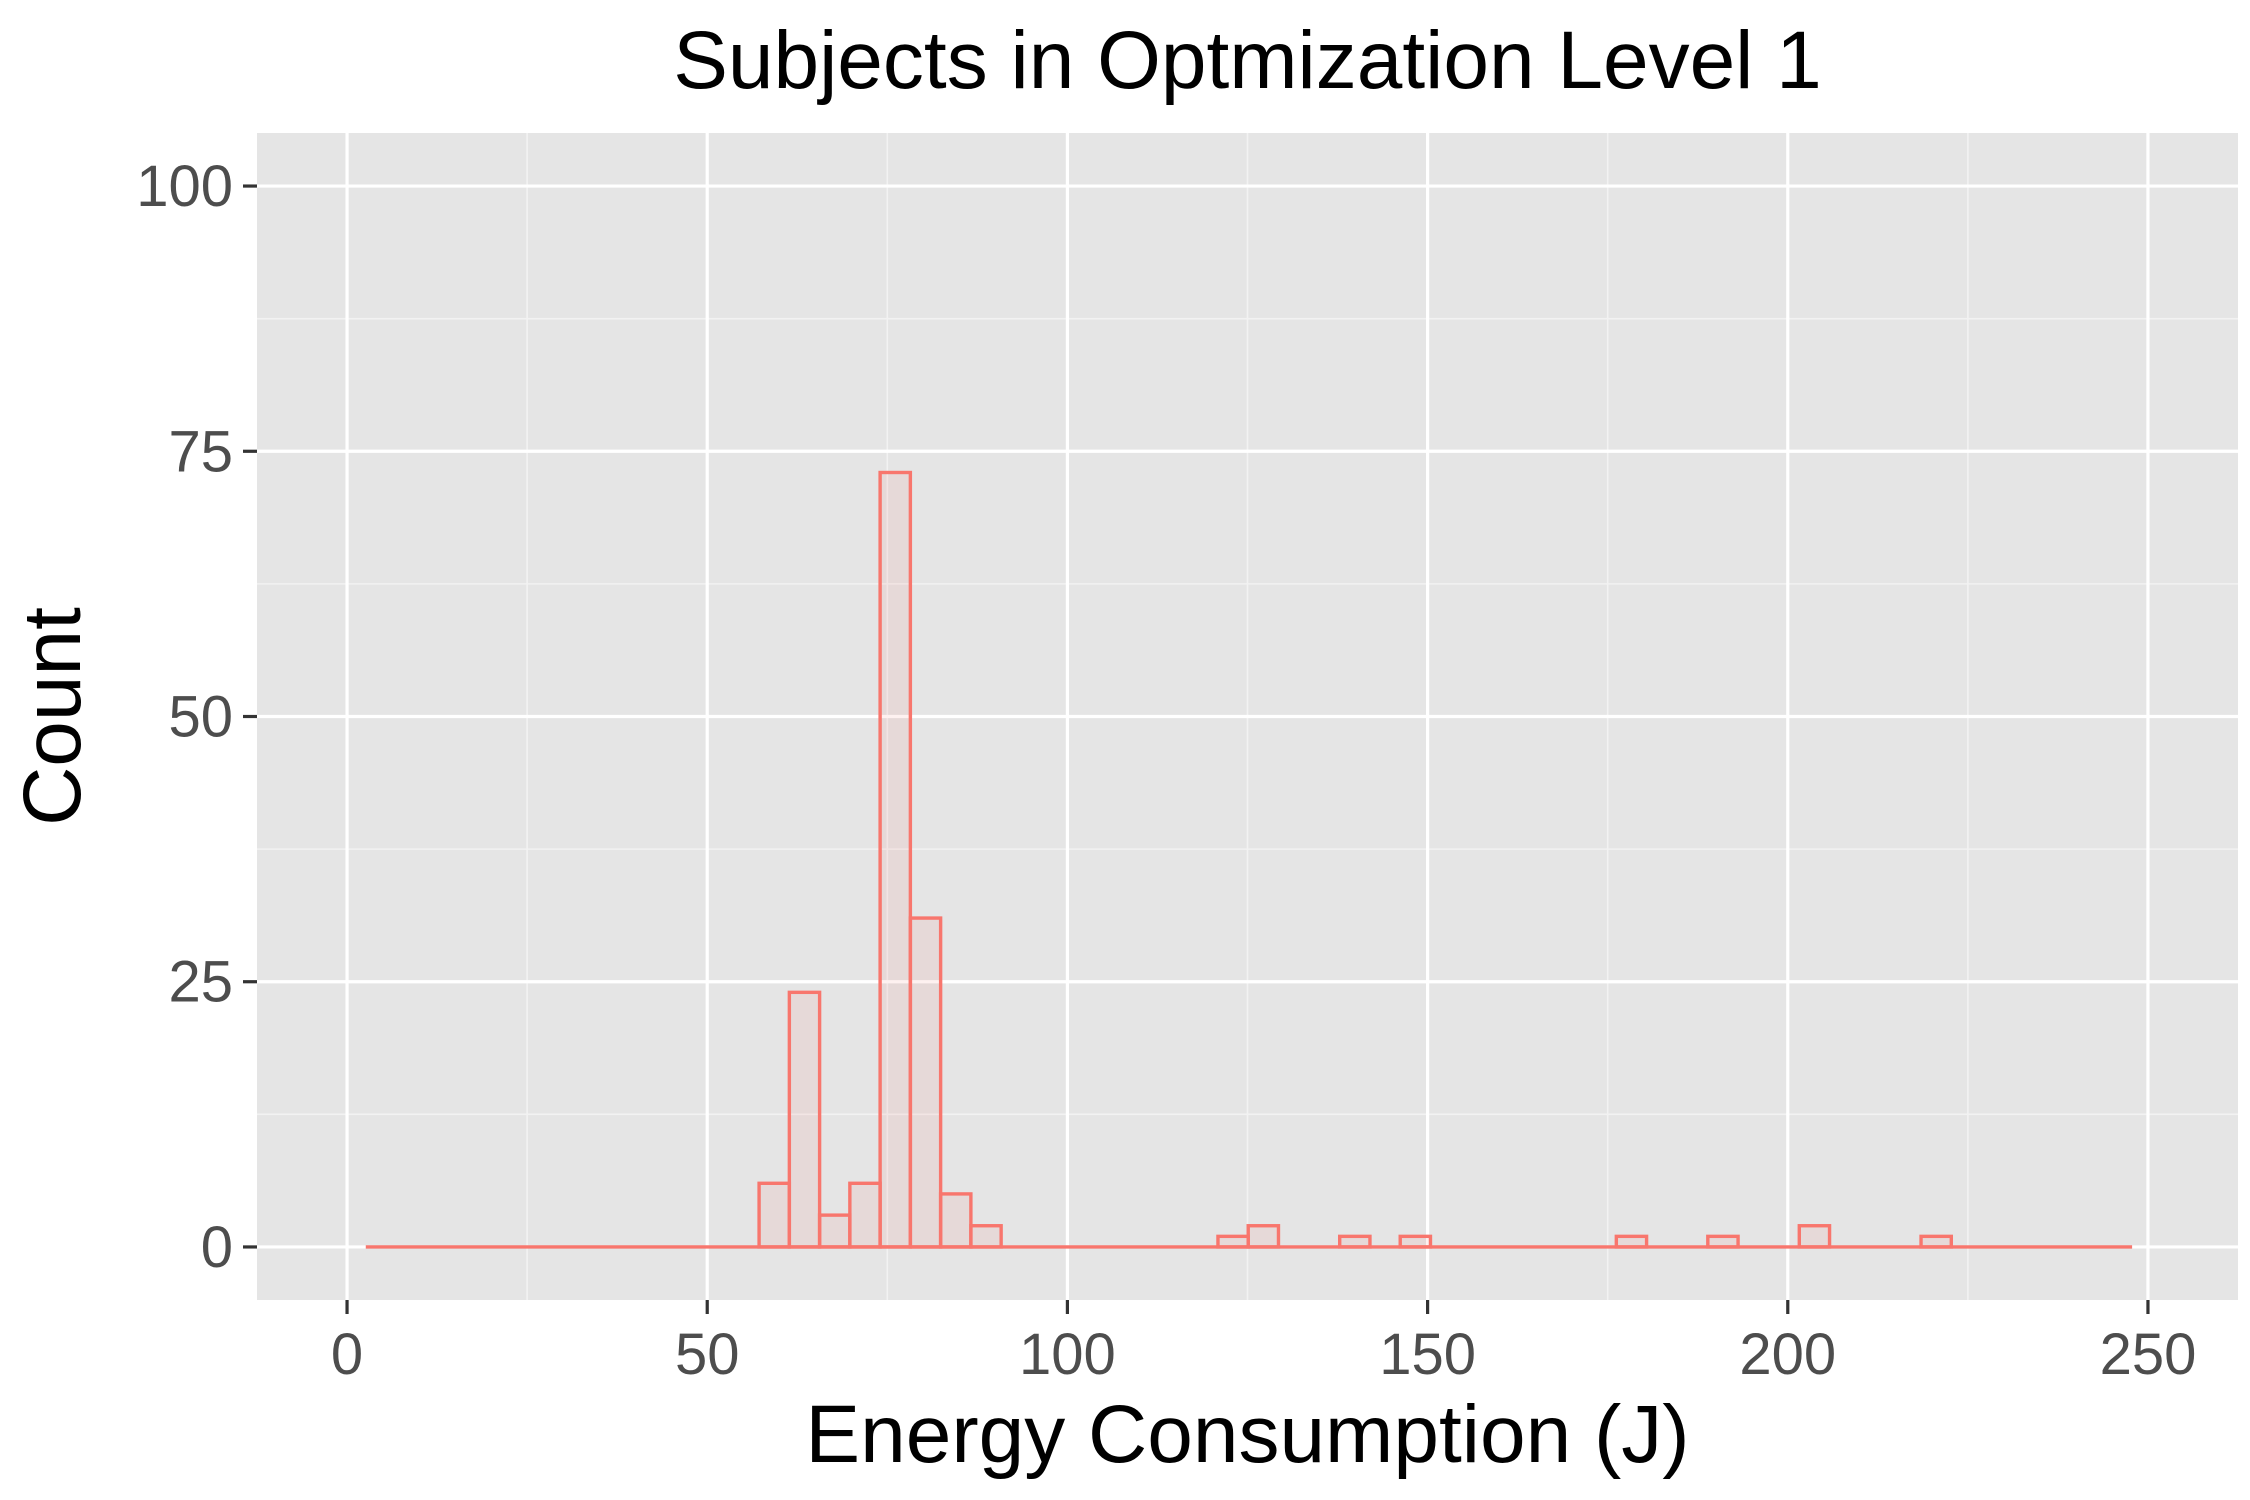 This screenshot has width=2250, height=1500. Describe the element at coordinates (184, 186) in the screenshot. I see `y-tick-label: 100` at that location.